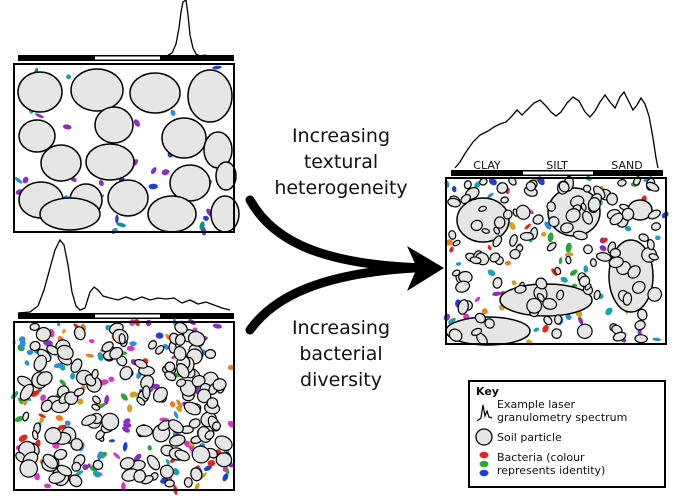  Describe the element at coordinates (123, 406) in the screenshot. I see `soil-contents-fine` at that location.